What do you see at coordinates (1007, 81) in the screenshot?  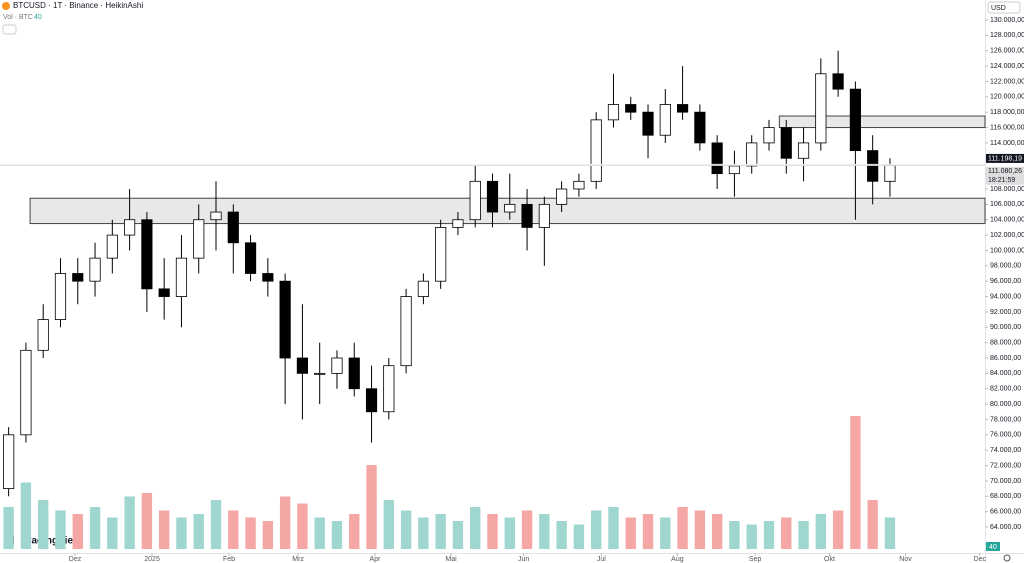 I see `y-tick-label: 122.000,00` at bounding box center [1007, 81].